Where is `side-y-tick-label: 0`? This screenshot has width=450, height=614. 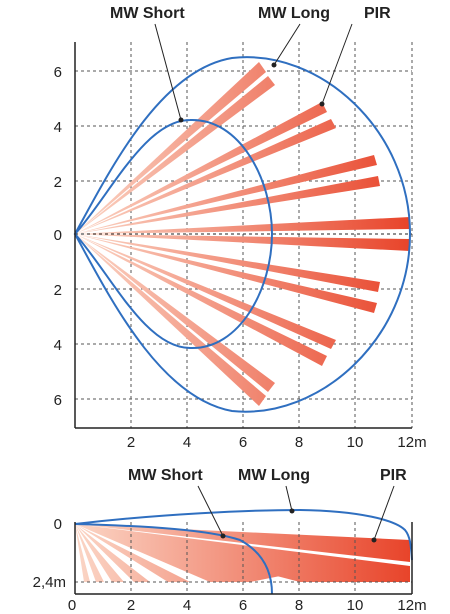
side-y-tick-label: 0 is located at coordinates (58, 524).